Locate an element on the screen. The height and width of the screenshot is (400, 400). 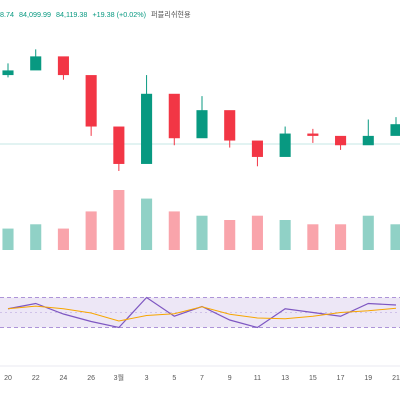
x-tick-label: 7 is located at coordinates (202, 378).